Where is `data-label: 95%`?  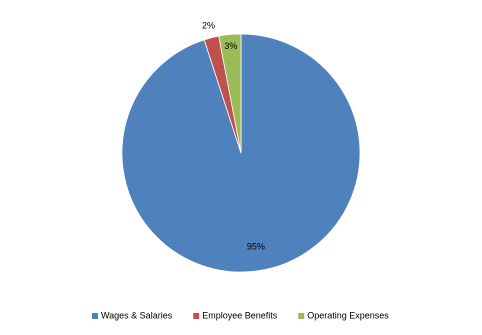 data-label: 95% is located at coordinates (256, 246).